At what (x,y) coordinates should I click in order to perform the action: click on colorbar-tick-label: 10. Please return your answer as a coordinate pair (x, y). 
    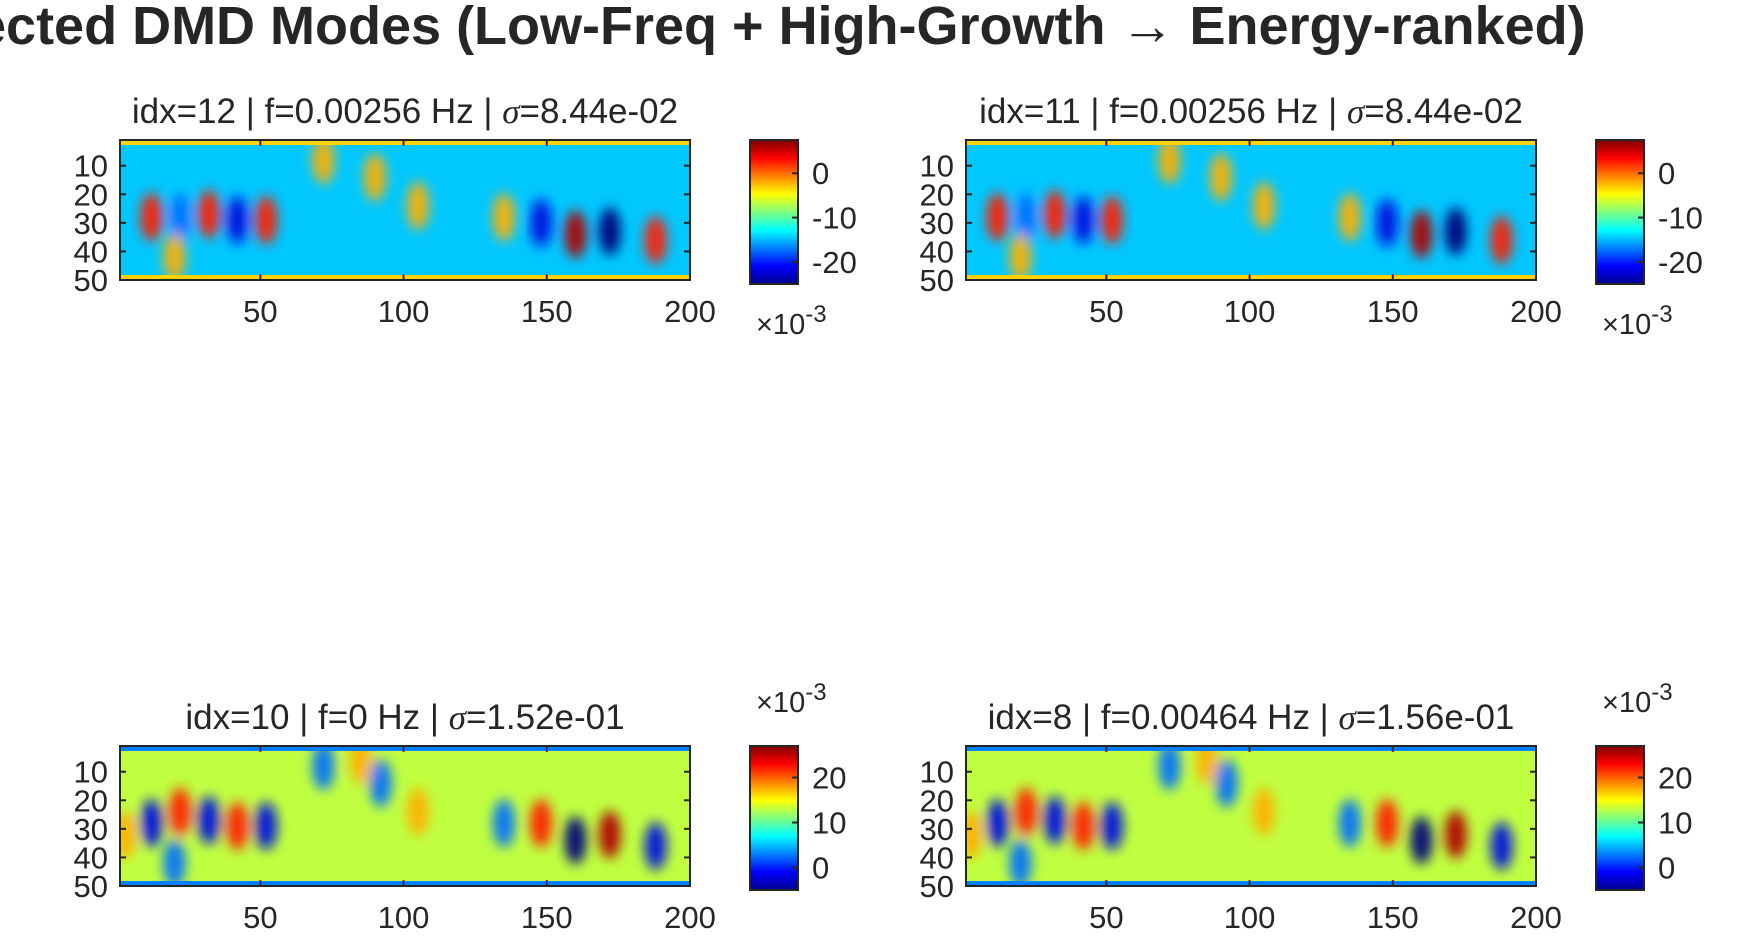
    Looking at the image, I should click on (829, 823).